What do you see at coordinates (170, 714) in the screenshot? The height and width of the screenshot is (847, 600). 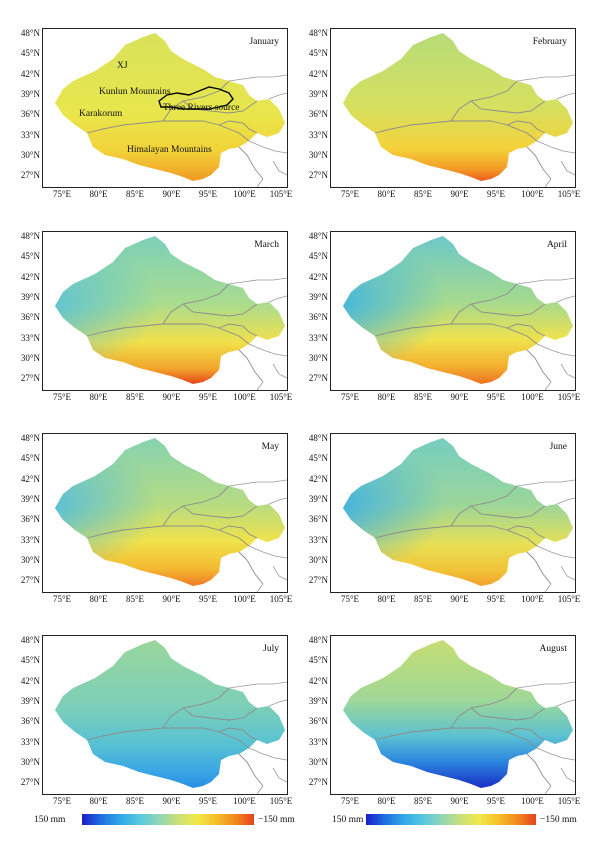 I see `study-region` at bounding box center [170, 714].